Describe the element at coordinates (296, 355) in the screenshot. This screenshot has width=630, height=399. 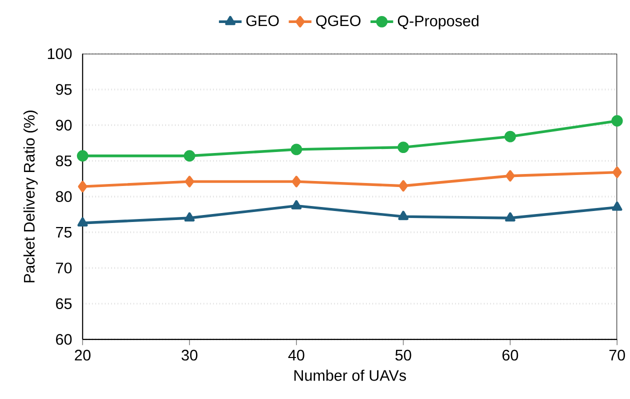
I see `x-tick-label: 40` at that location.